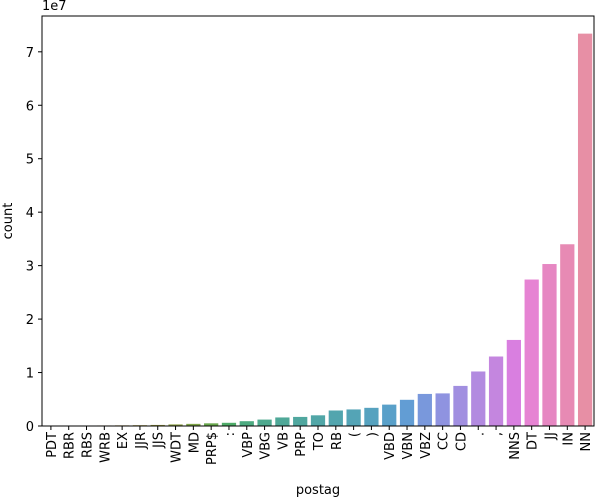  I want to click on x-tick-label: JJR, so click(141, 441).